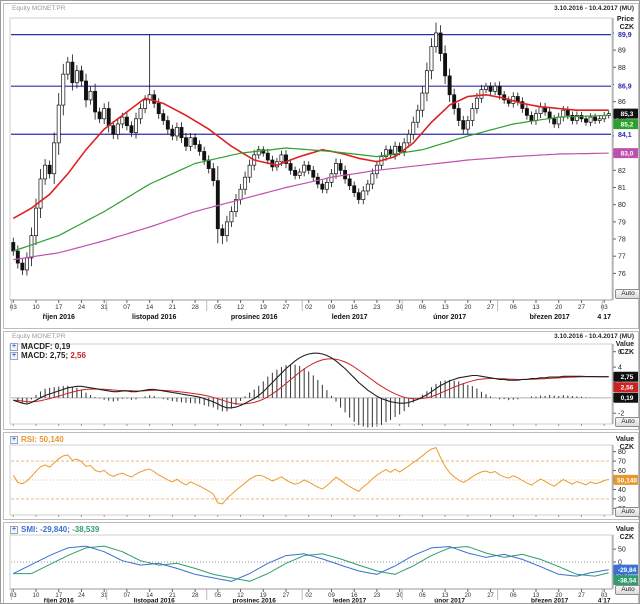 Image resolution: width=640 pixels, height=604 pixels. What do you see at coordinates (625, 19) in the screenshot?
I see `axis-title-line: Price` at bounding box center [625, 19].